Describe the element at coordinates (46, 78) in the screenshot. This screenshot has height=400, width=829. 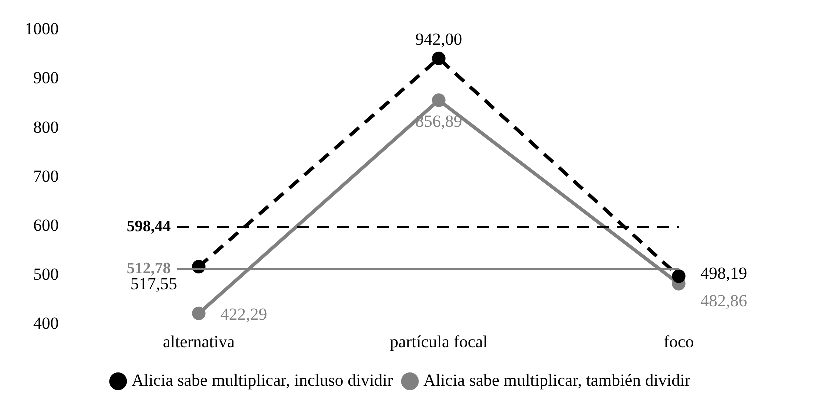
I see `y-tick-label: 900` at that location.